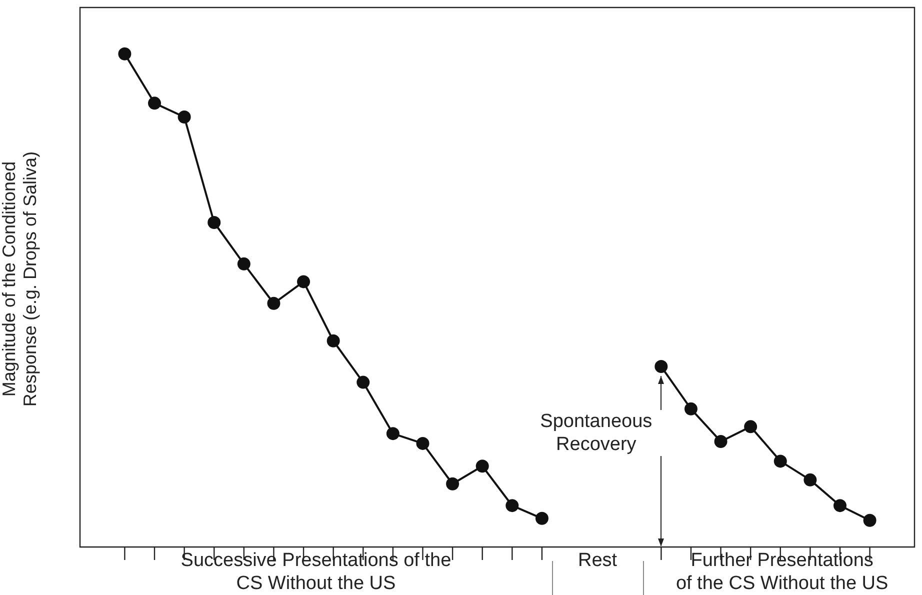 Image resolution: width=922 pixels, height=595 pixels. Describe the element at coordinates (316, 572) in the screenshot. I see `text: Successive Presentations of the CS Without the US` at that location.